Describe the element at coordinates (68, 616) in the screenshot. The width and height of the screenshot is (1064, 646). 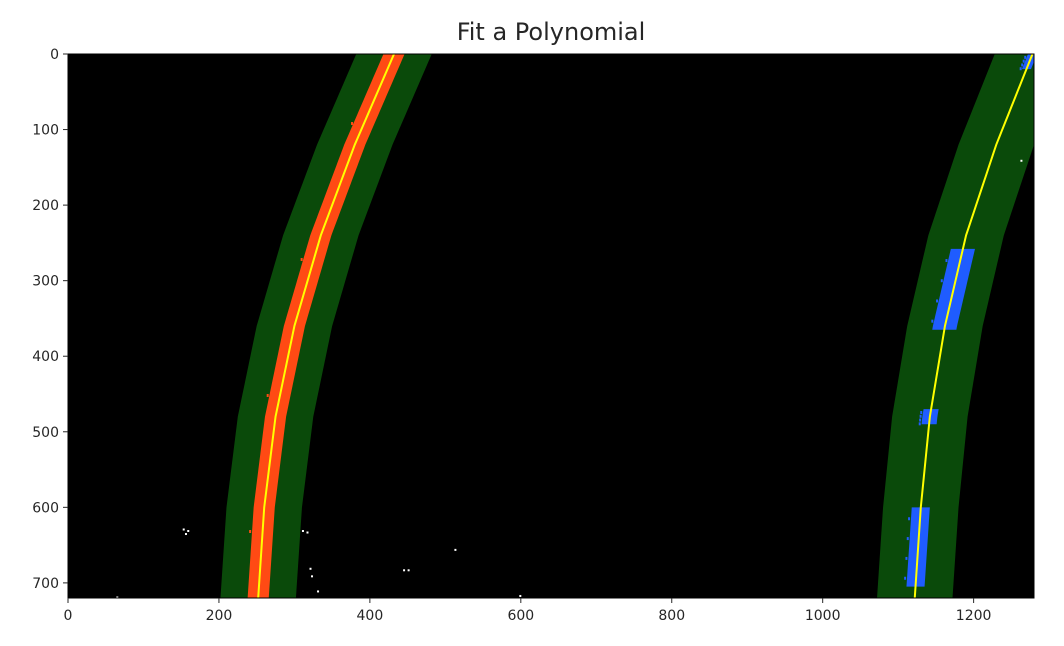
I see `x-tick-label: 0` at that location.